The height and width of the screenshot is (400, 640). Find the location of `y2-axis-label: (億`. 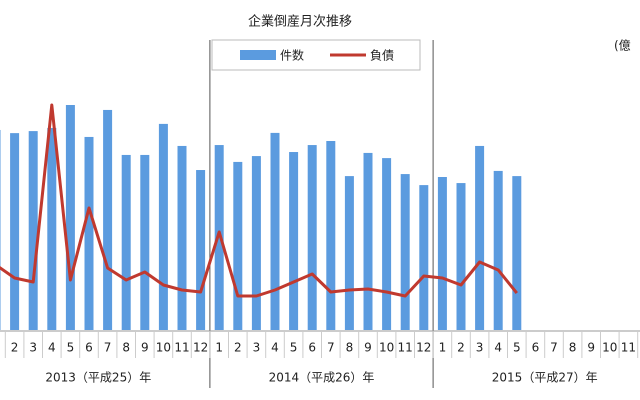

y2-axis-label: (億 is located at coordinates (622, 46).